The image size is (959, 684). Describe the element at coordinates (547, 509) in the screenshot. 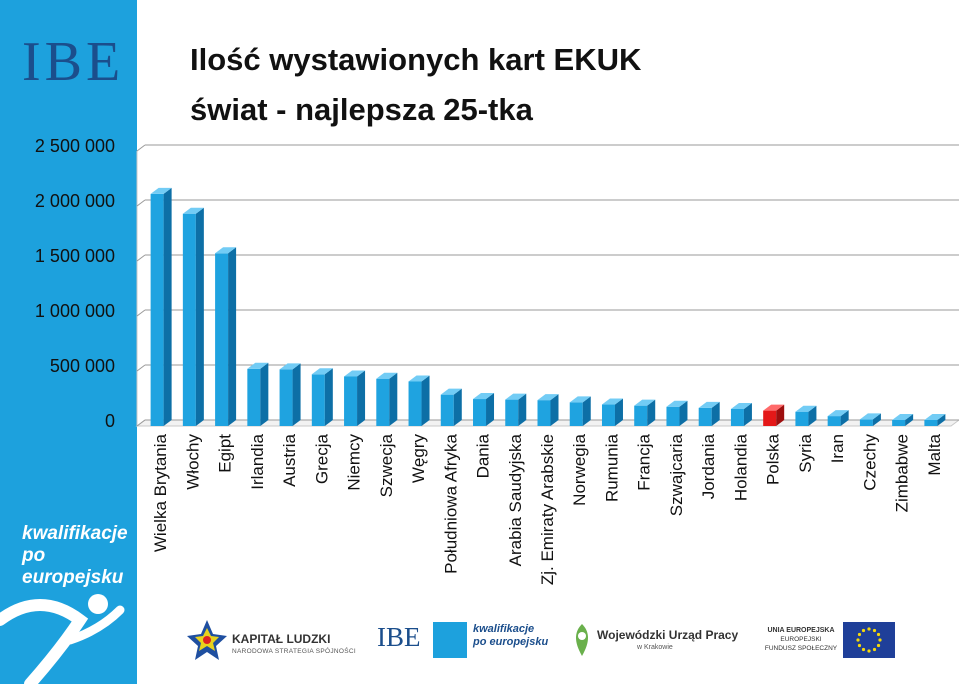

I see `x-tick-label: Zj. Emiraty Arabskie` at that location.